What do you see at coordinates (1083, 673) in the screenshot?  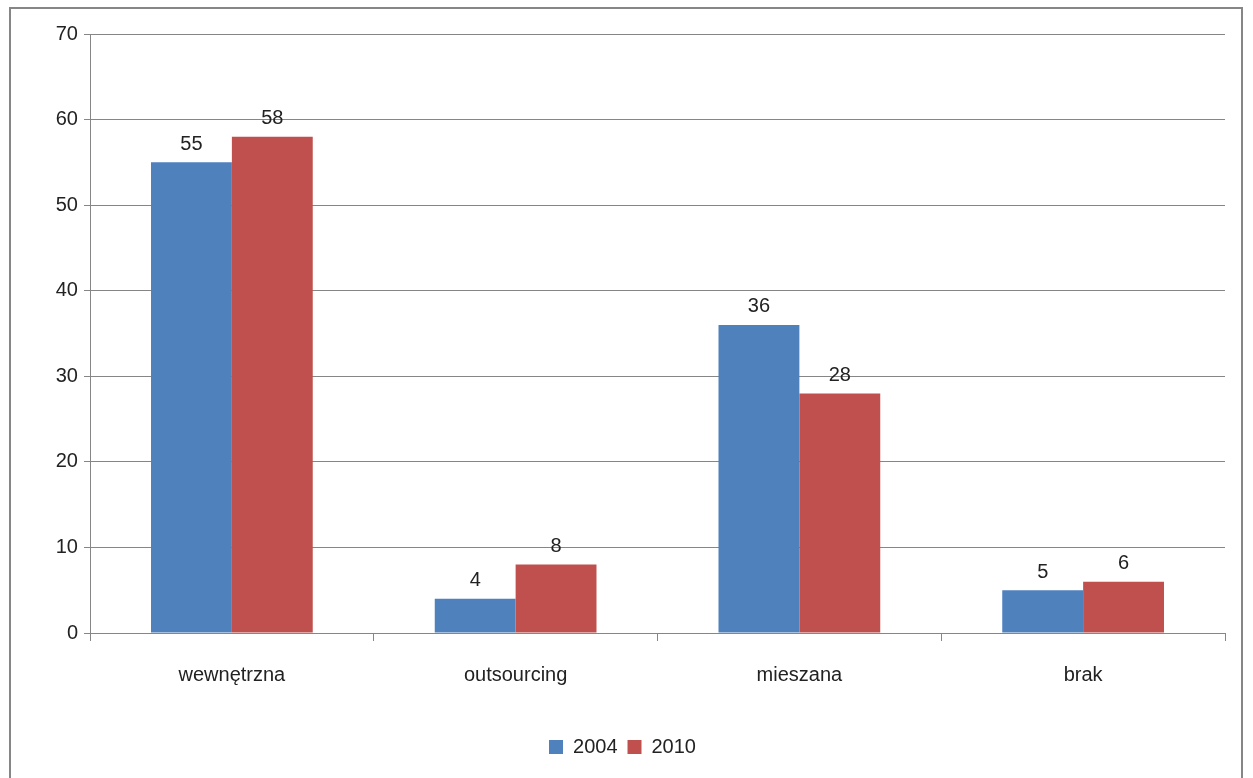 I see `x-tick-label: brak` at bounding box center [1083, 673].